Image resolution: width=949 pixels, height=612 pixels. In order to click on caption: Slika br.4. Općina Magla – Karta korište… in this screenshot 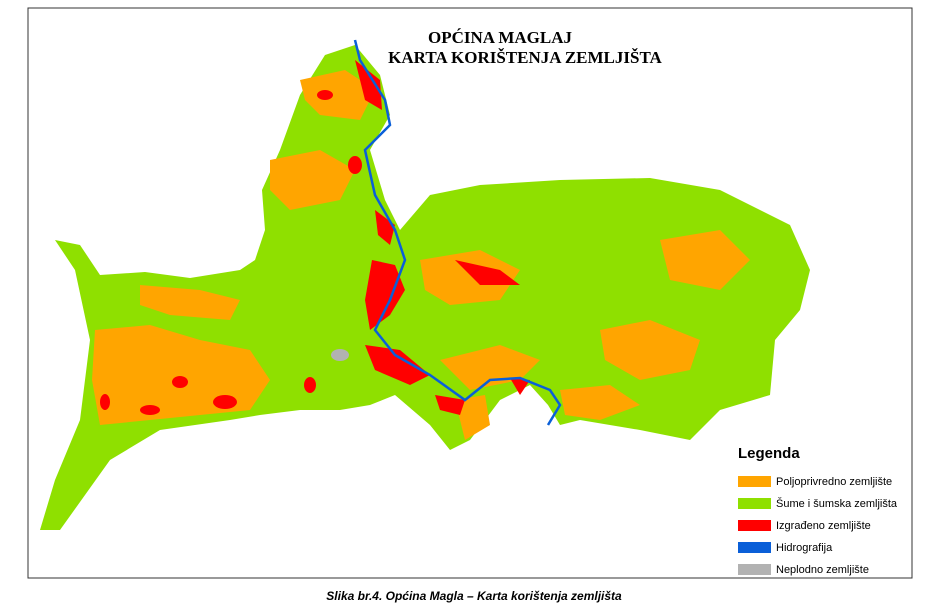, I will do `click(474, 596)`.